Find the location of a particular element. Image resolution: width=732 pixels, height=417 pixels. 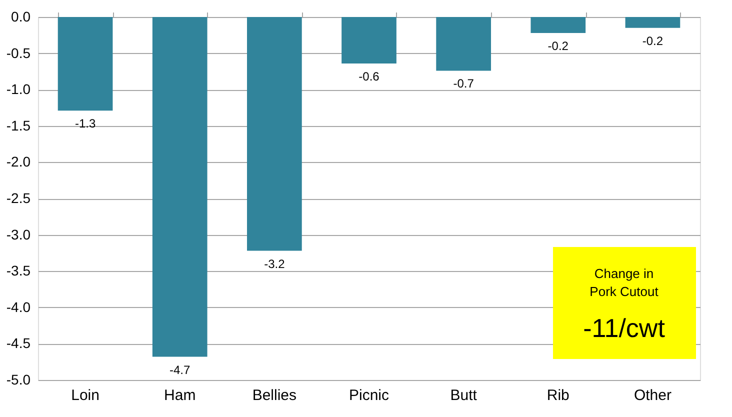

x-tick-label: Picnic is located at coordinates (369, 395).